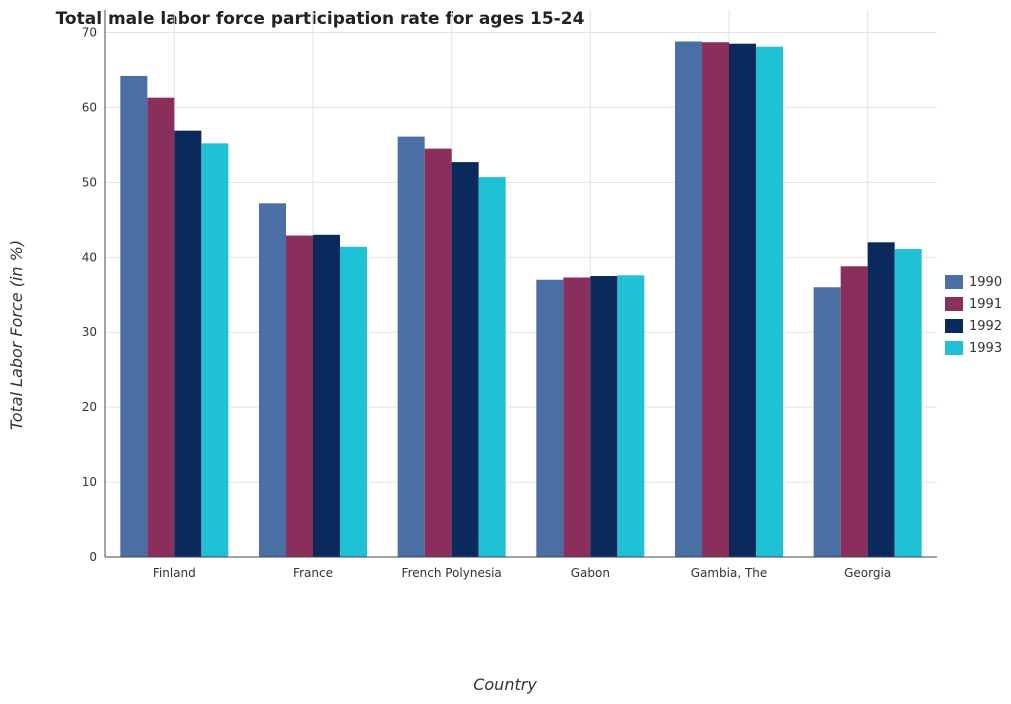 This screenshot has height=704, width=1011. What do you see at coordinates (505, 684) in the screenshot?
I see `x-axis-label: Country` at bounding box center [505, 684].